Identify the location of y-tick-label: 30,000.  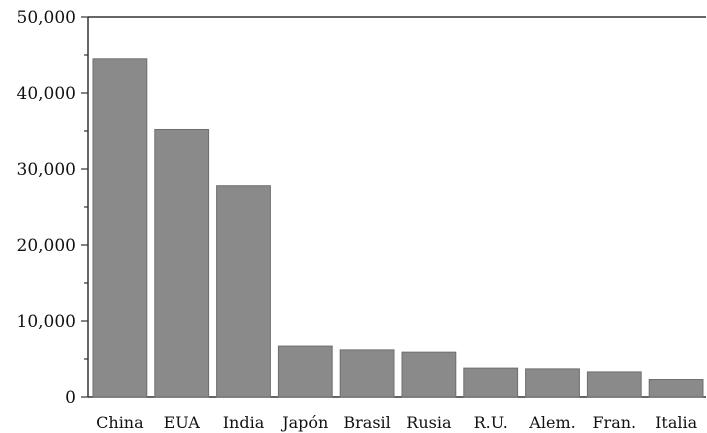
(46, 170).